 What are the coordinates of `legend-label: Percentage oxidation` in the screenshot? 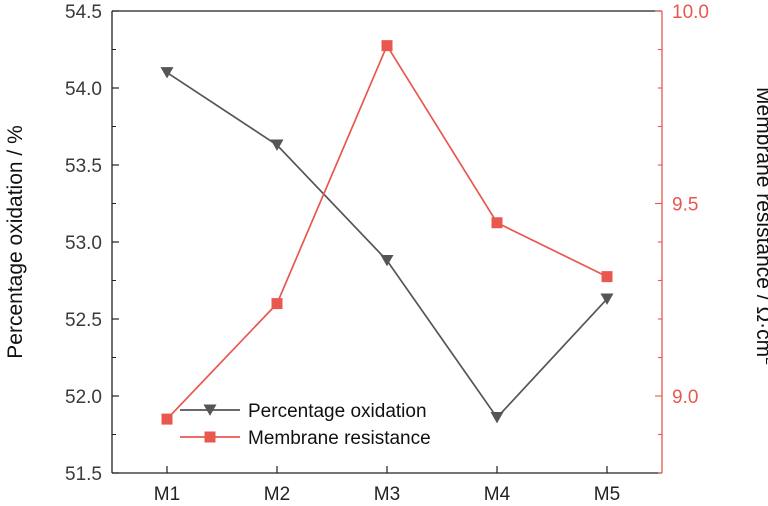 It's located at (337, 411).